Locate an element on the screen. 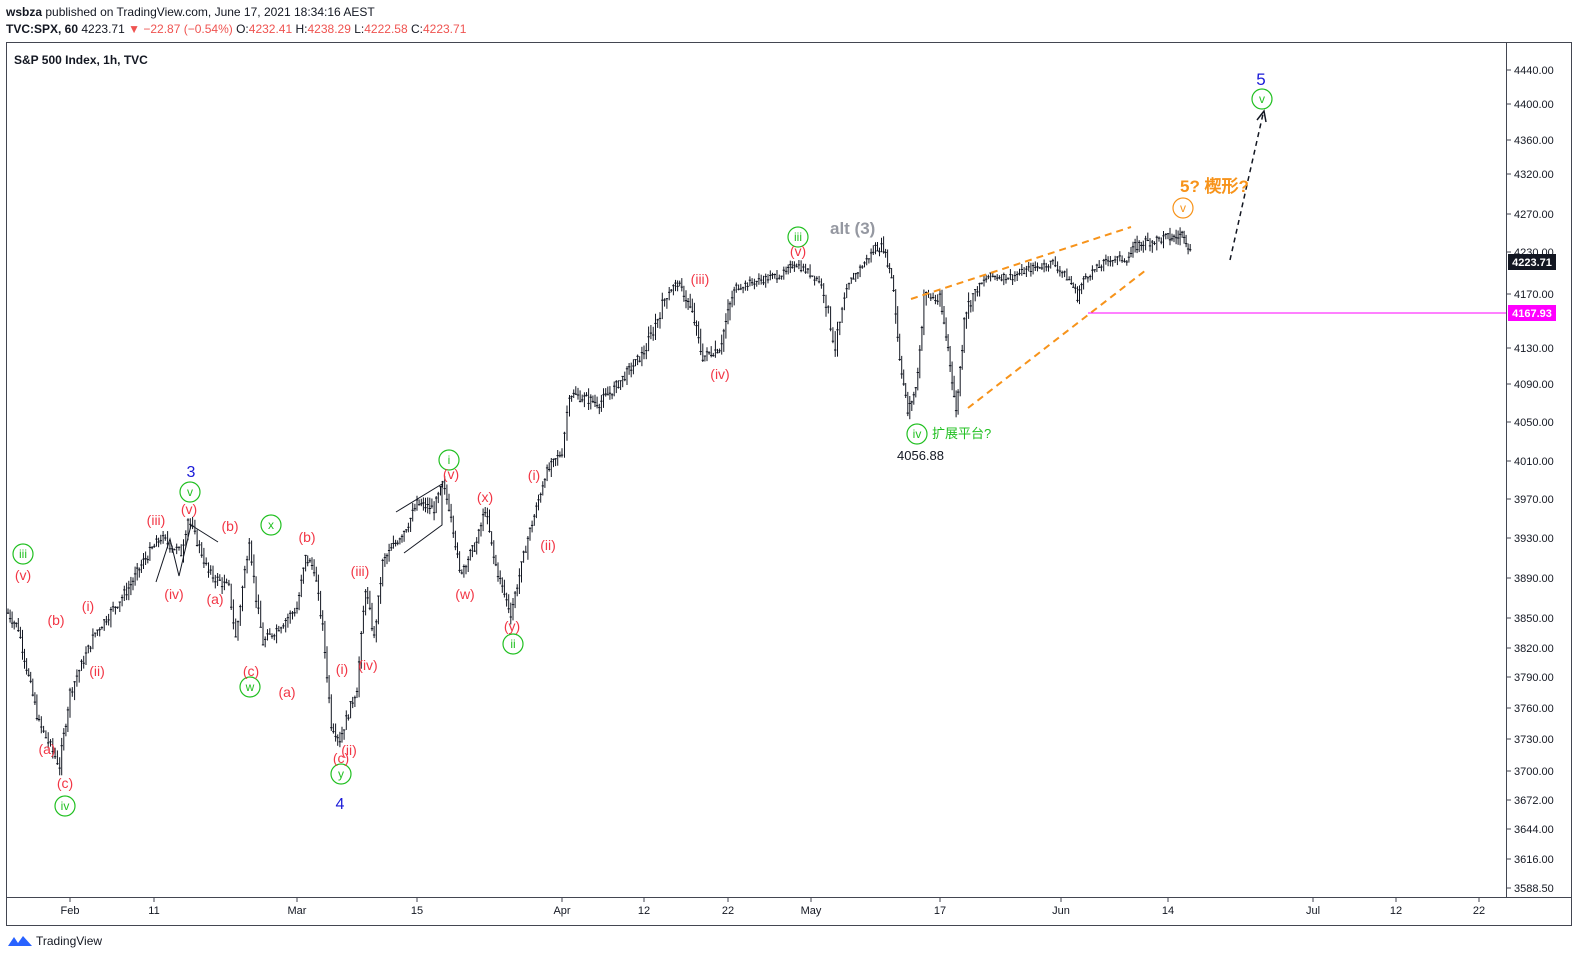 This screenshot has height=969, width=1581. x-tick-label: Jun is located at coordinates (1061, 911).